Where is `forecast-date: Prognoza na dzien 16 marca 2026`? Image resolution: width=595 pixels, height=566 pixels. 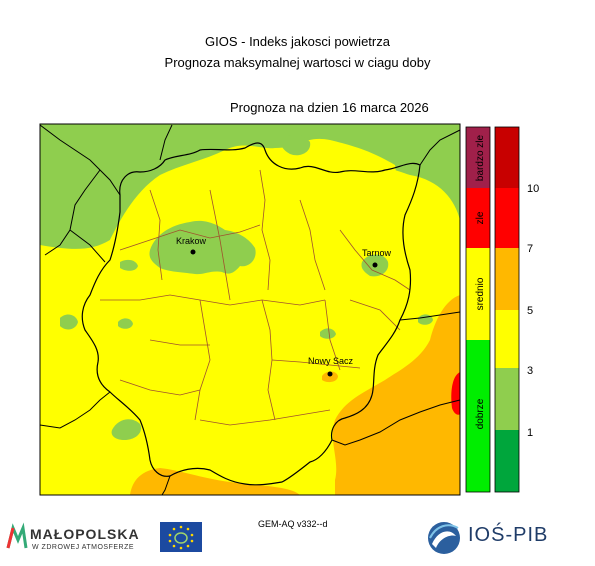 forecast-date: Prognoza na dzien 16 marca 2026 is located at coordinates (329, 107).